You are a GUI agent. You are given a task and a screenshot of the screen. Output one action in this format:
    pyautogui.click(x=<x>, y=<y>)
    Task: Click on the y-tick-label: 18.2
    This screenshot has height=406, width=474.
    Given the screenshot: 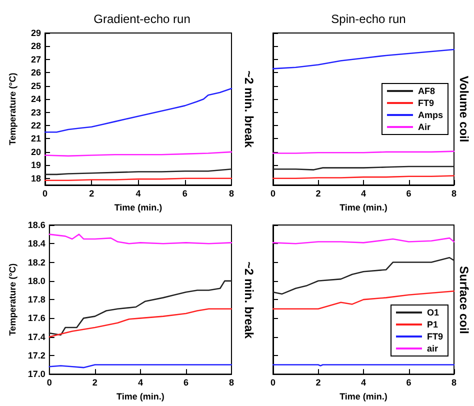 What is the action you would take?
    pyautogui.click(x=37, y=262)
    